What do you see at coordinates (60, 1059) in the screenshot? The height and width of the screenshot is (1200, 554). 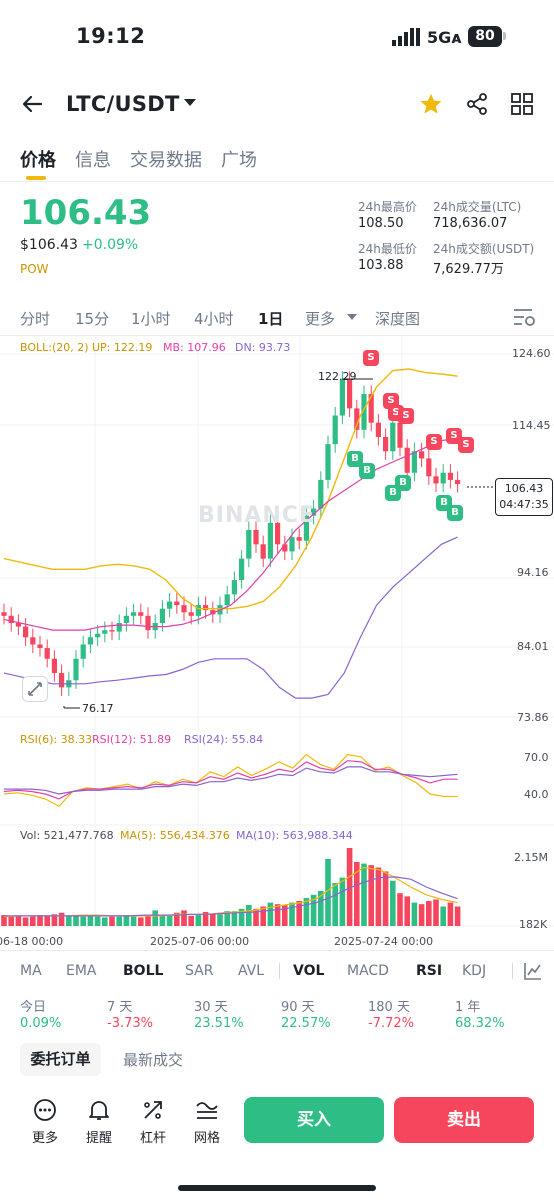 I see `tab-open-orders: 委托订单` at bounding box center [60, 1059].